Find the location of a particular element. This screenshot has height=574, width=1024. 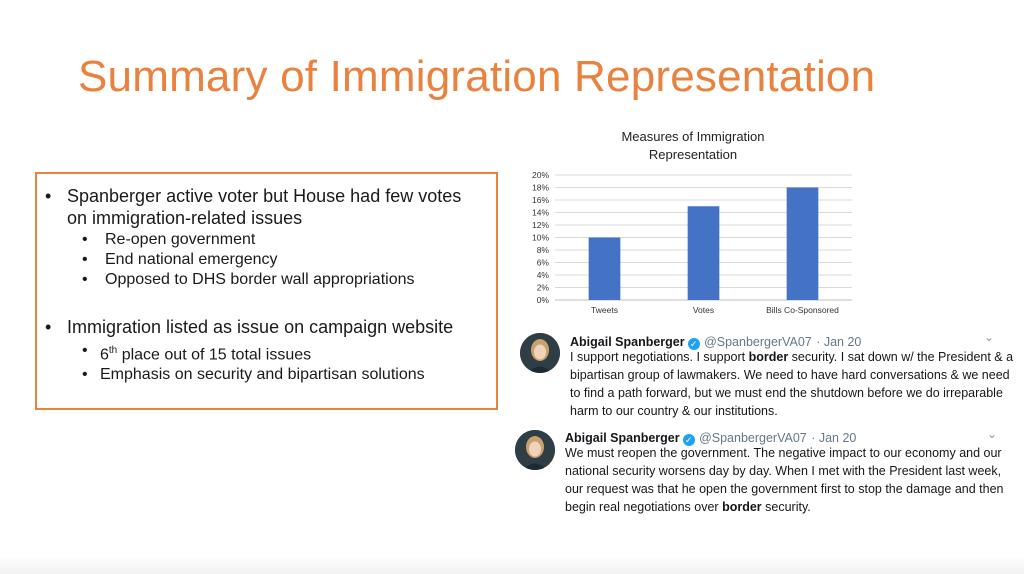

y-tick-label: 8% is located at coordinates (543, 250).